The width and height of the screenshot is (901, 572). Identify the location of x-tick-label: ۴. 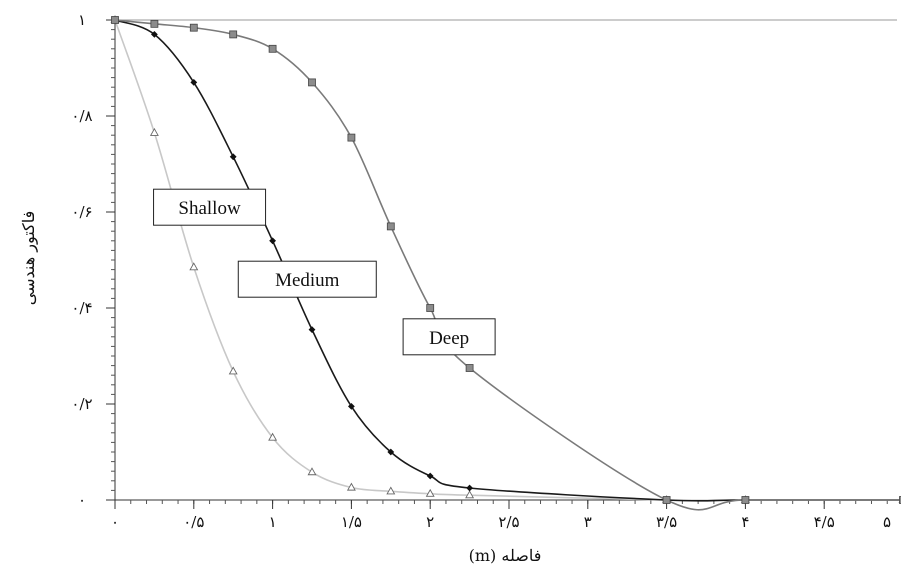
(745, 522).